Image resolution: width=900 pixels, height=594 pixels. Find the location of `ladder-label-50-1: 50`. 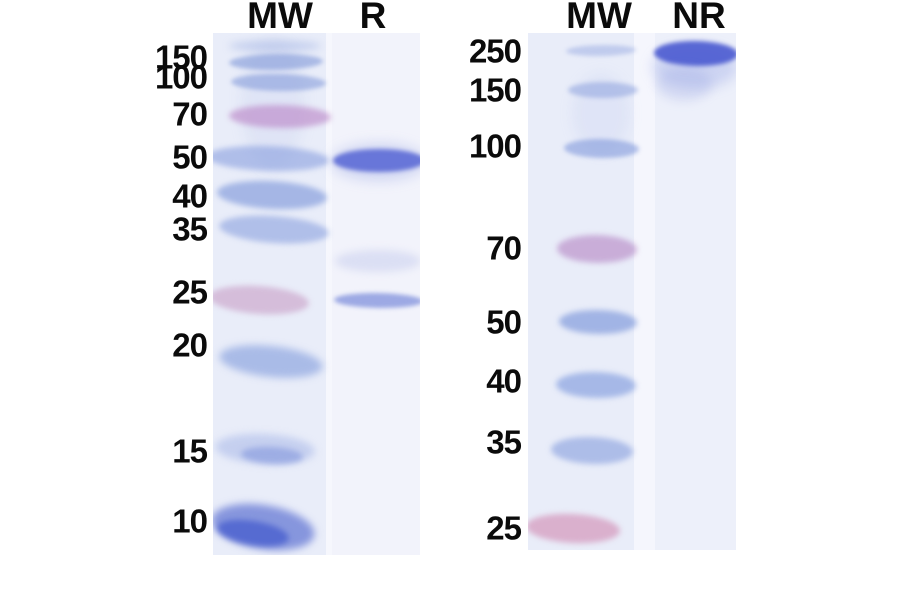

ladder-label-50-1: 50 is located at coordinates (504, 322).